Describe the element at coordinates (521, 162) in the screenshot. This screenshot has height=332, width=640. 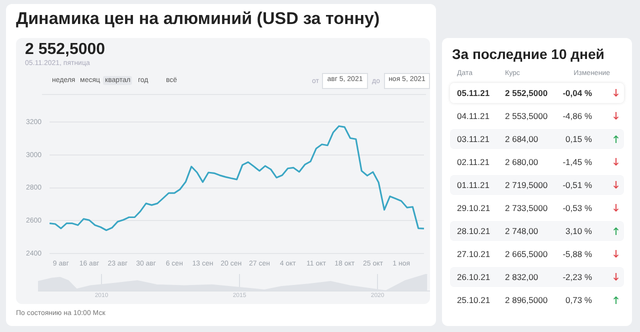
I see `text: 2 680,00` at that location.